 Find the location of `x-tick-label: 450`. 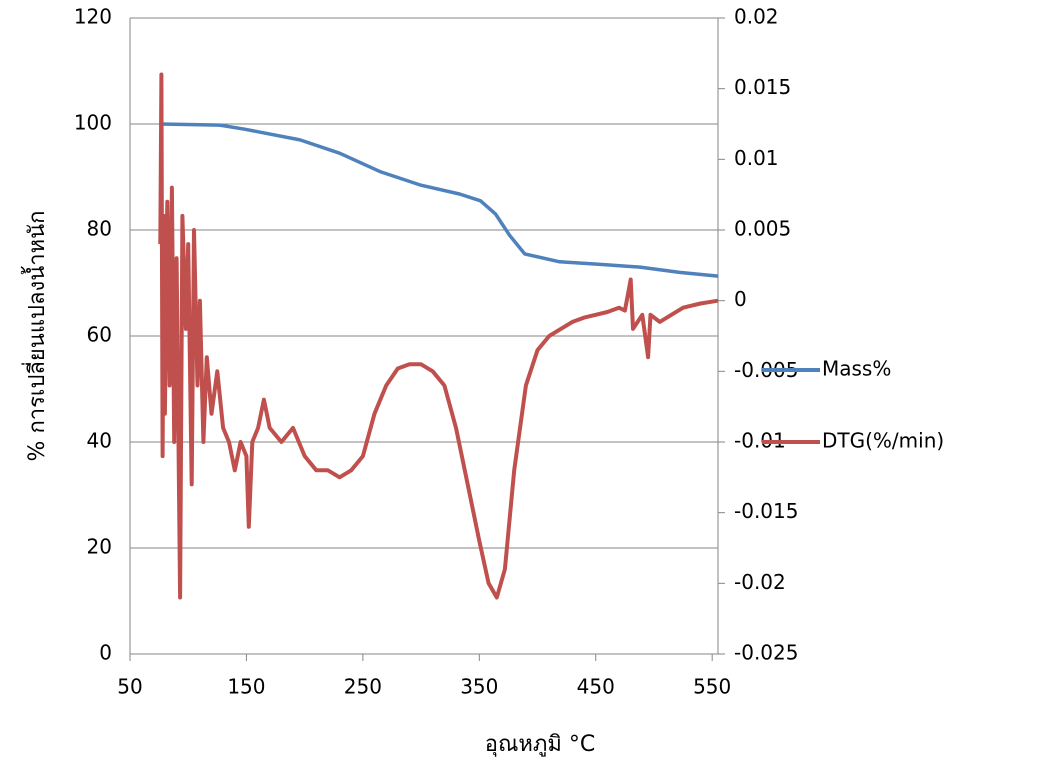

x-tick-label: 450 is located at coordinates (596, 687).